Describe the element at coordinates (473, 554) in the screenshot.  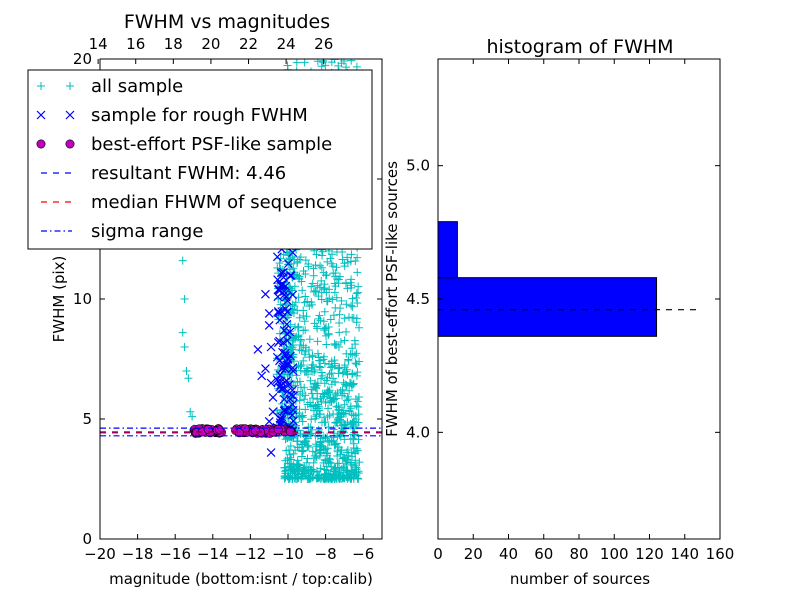
I see `x-tick-label: 20` at that location.